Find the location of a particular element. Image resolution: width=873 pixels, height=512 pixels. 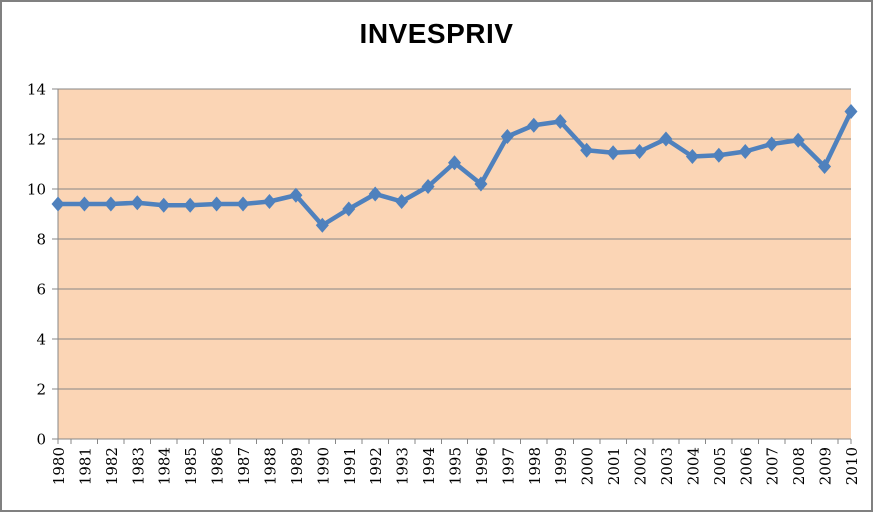

data-point-1995 is located at coordinates (454, 163).